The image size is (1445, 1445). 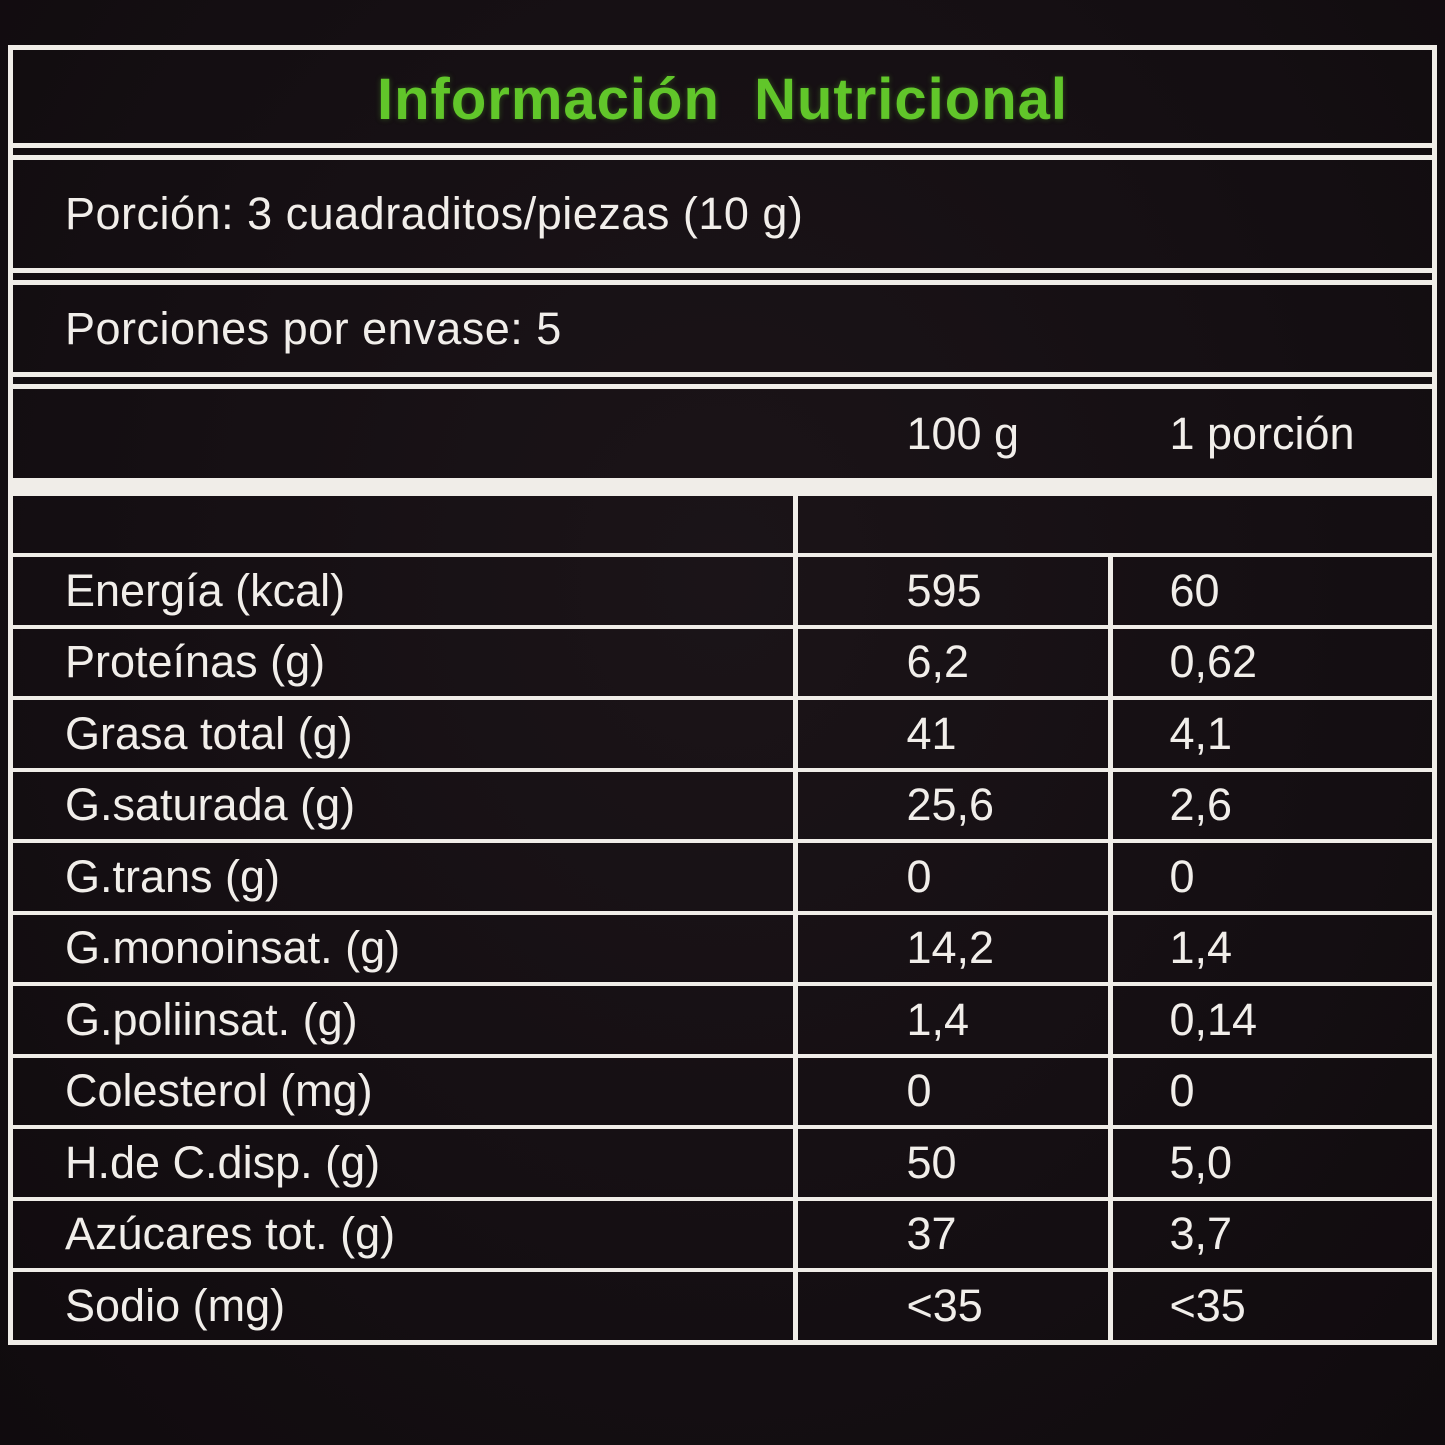 What do you see at coordinates (950, 805) in the screenshot?
I see `value-per-100g: 25,6` at bounding box center [950, 805].